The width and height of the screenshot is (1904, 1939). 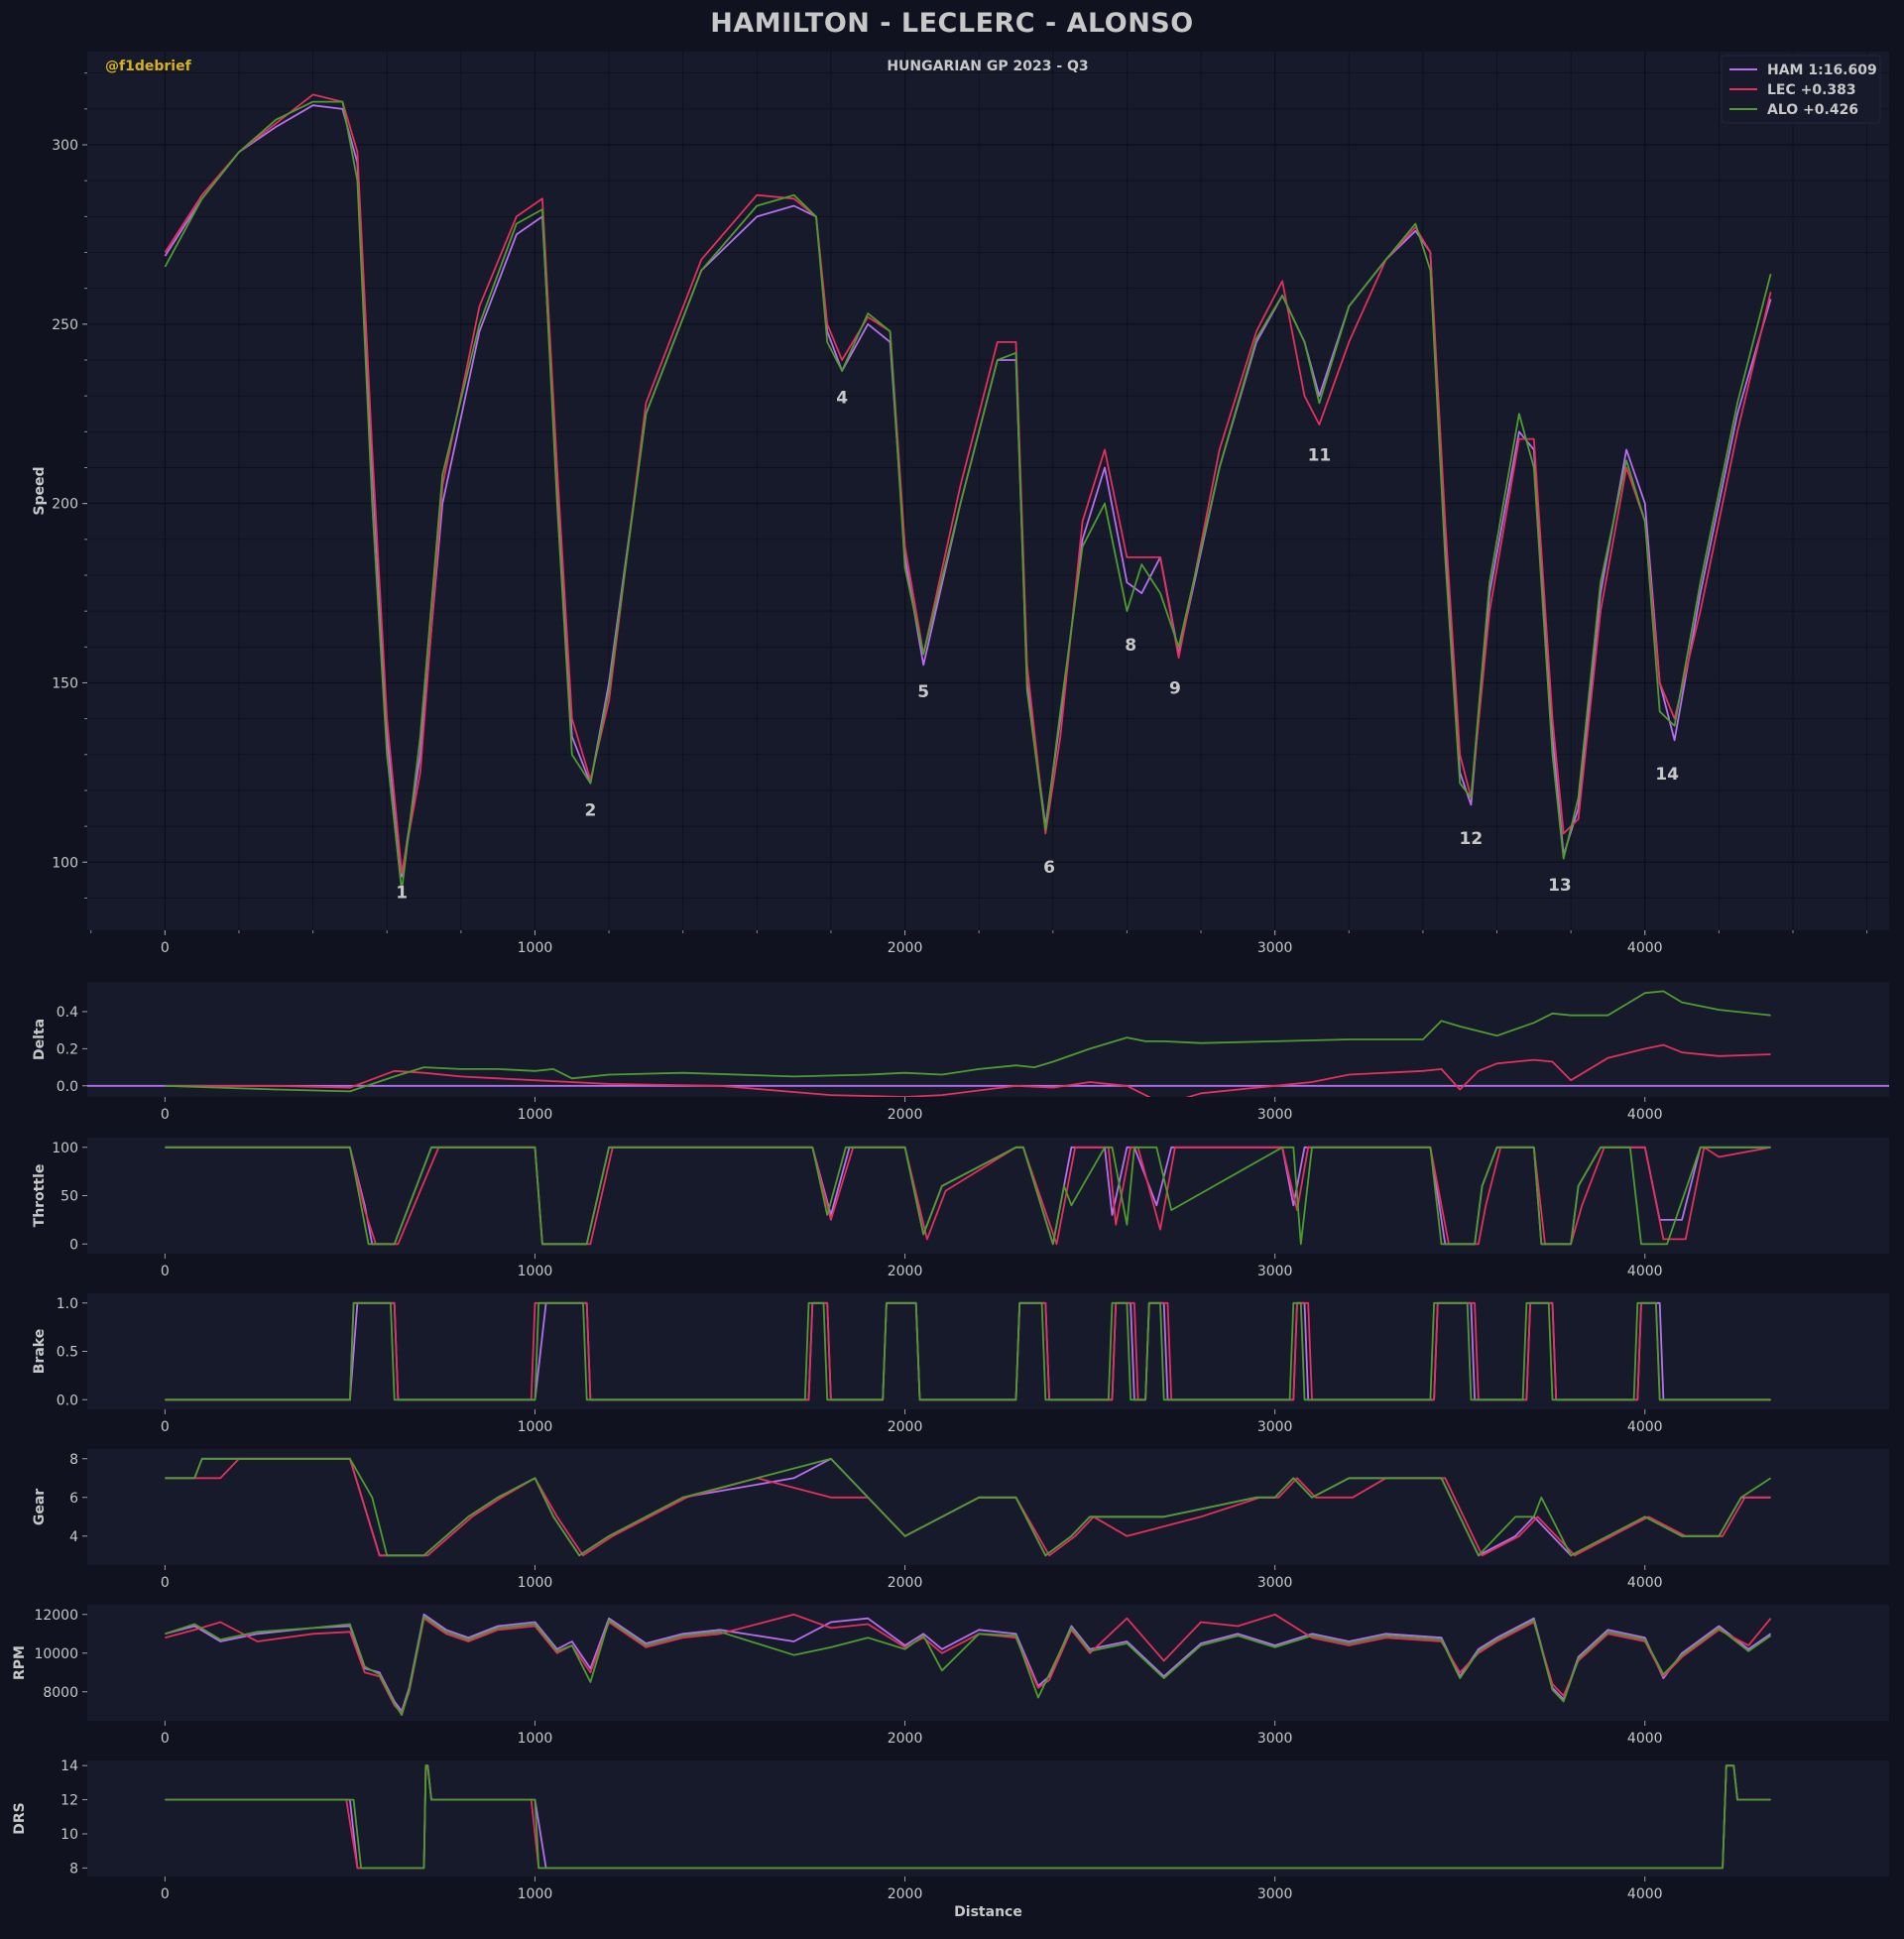 I want to click on chart-subtitle: HUNGARIAN GP 2023 - Q3, so click(x=987, y=66).